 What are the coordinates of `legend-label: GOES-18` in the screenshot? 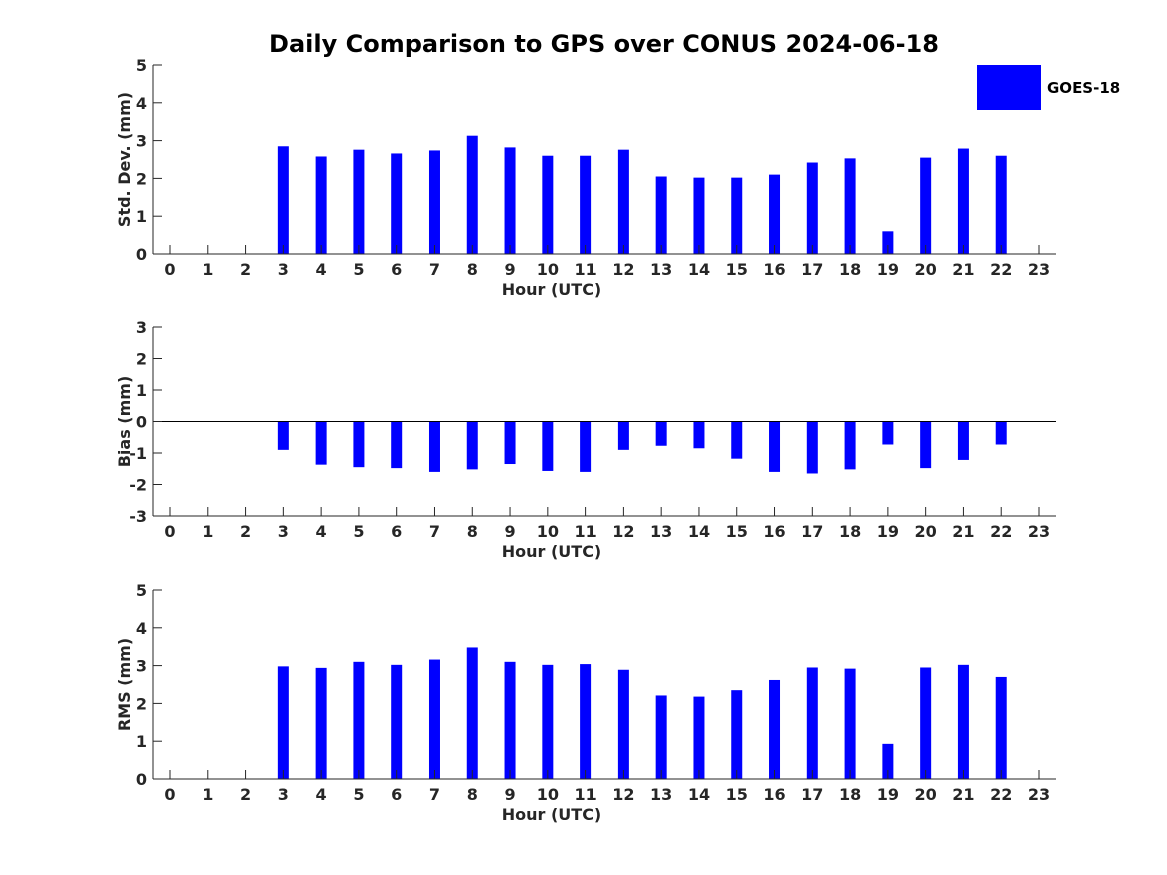 It's located at (1083, 88).